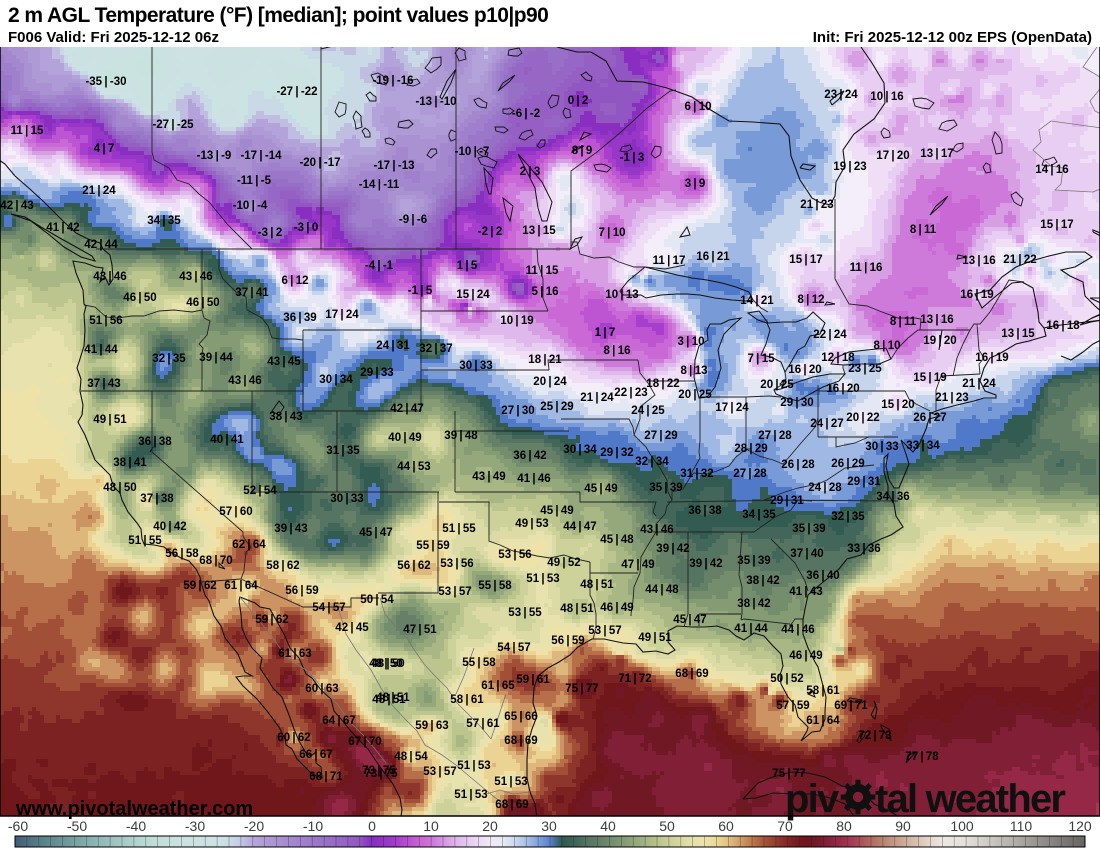  What do you see at coordinates (377, 600) in the screenshot?
I see `svg-text: 50 | 54` at bounding box center [377, 600].